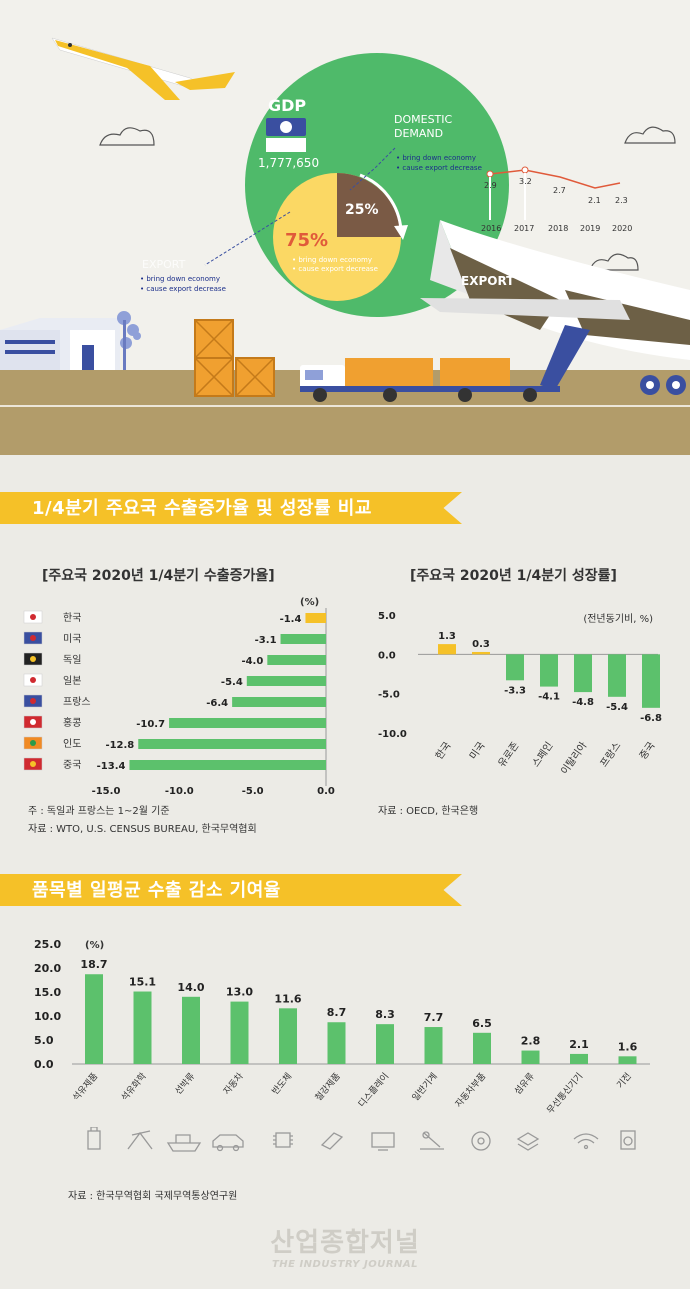 The image size is (690, 1289). I want to click on mini-value-2017: 3.2, so click(525, 181).